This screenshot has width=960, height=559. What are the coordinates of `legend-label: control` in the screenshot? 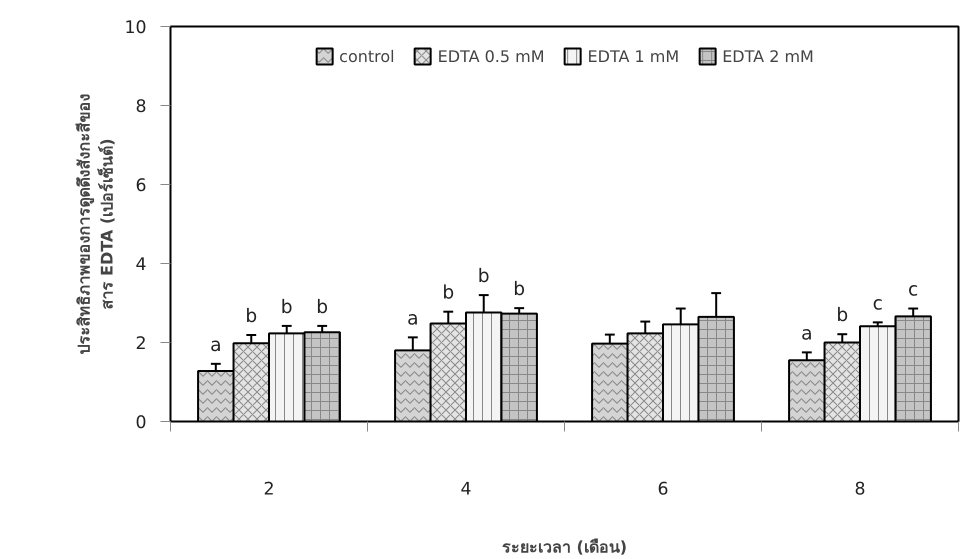 It's located at (367, 56).